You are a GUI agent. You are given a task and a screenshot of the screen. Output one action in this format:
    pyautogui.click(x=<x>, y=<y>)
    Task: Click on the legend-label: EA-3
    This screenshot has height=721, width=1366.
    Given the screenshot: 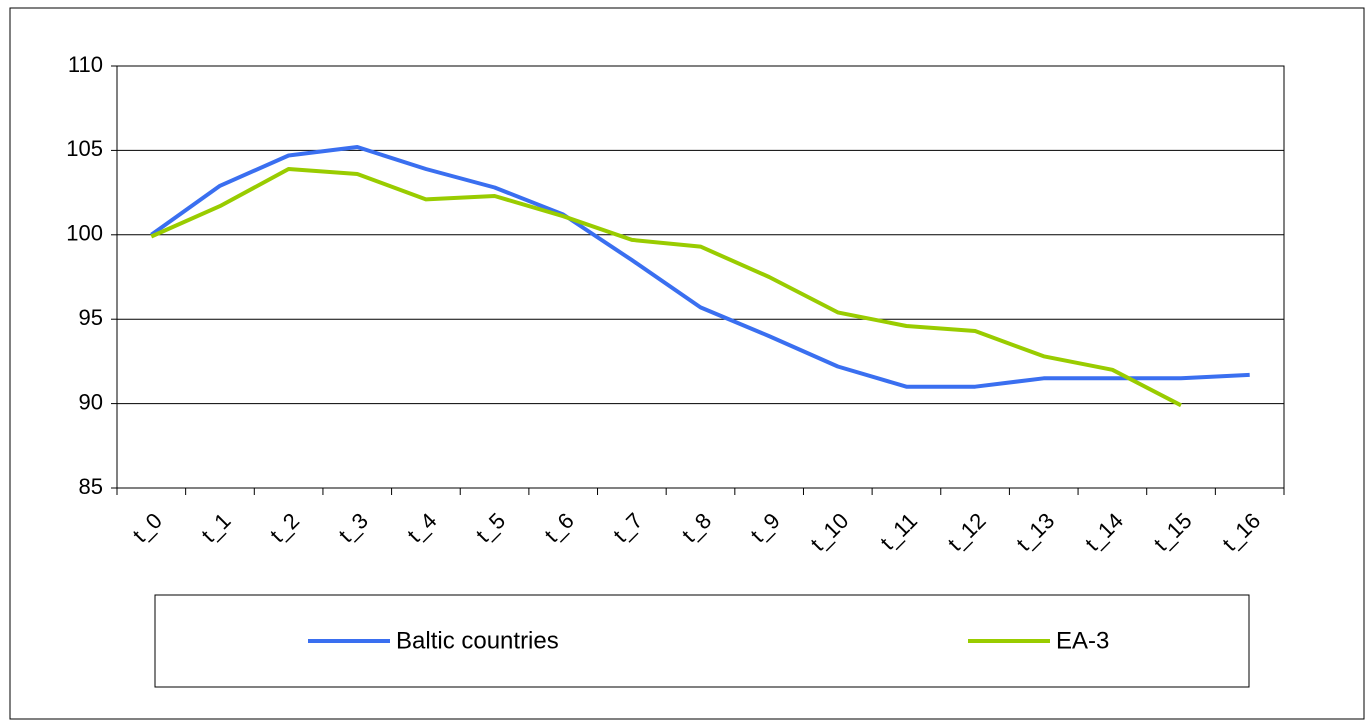 What is the action you would take?
    pyautogui.click(x=1082, y=640)
    